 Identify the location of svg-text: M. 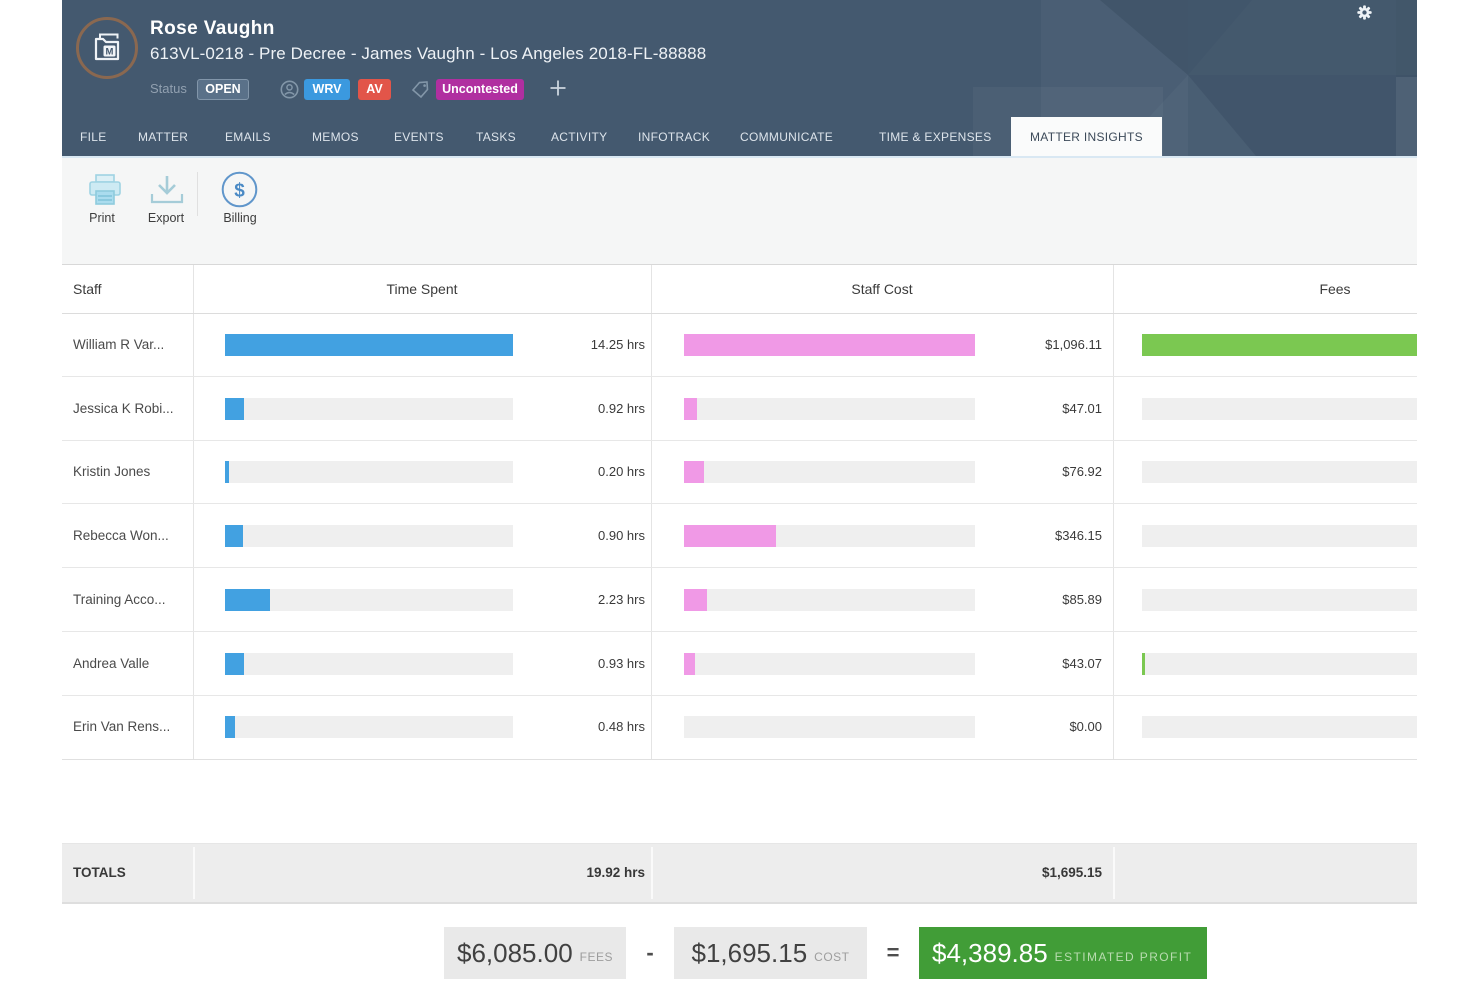
(110, 51).